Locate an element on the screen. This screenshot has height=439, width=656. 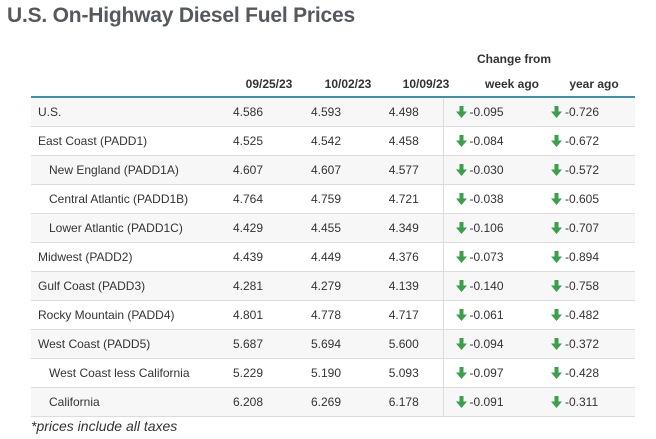
price-cell: 4.607 is located at coordinates (326, 170).